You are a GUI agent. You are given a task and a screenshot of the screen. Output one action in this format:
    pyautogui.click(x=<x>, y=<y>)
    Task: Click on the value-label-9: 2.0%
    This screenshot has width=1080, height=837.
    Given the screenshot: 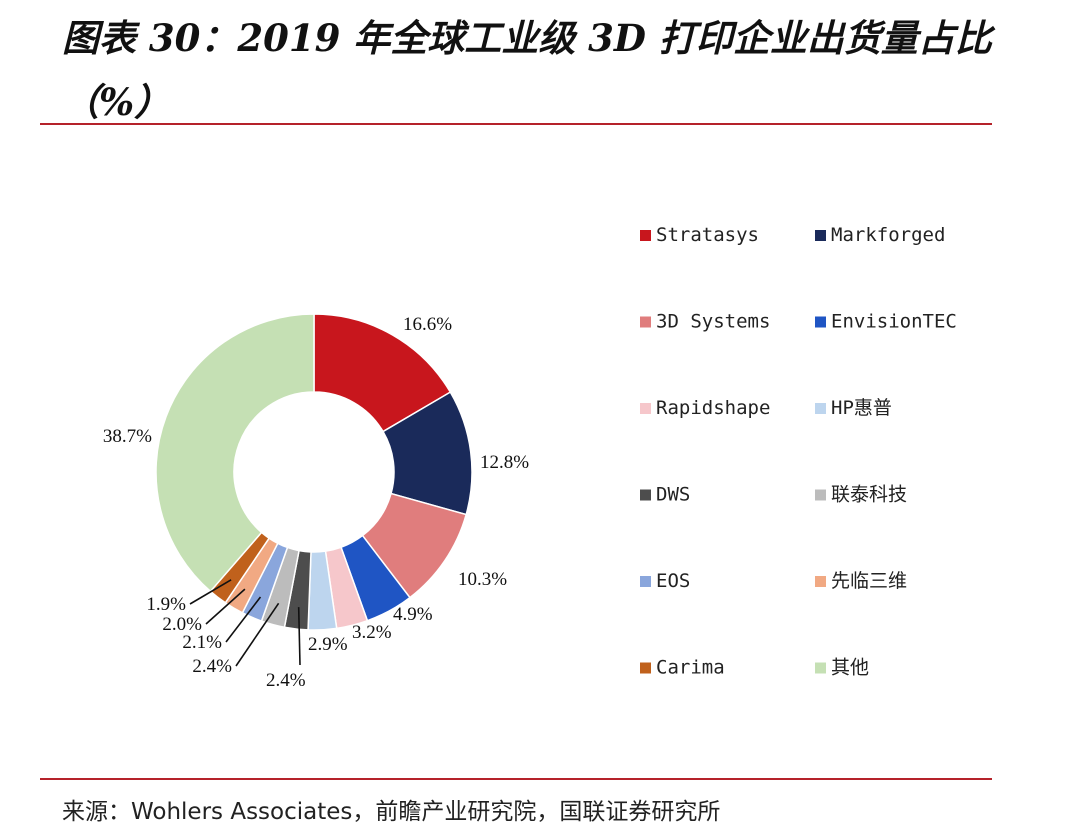 What is the action you would take?
    pyautogui.click(x=182, y=624)
    